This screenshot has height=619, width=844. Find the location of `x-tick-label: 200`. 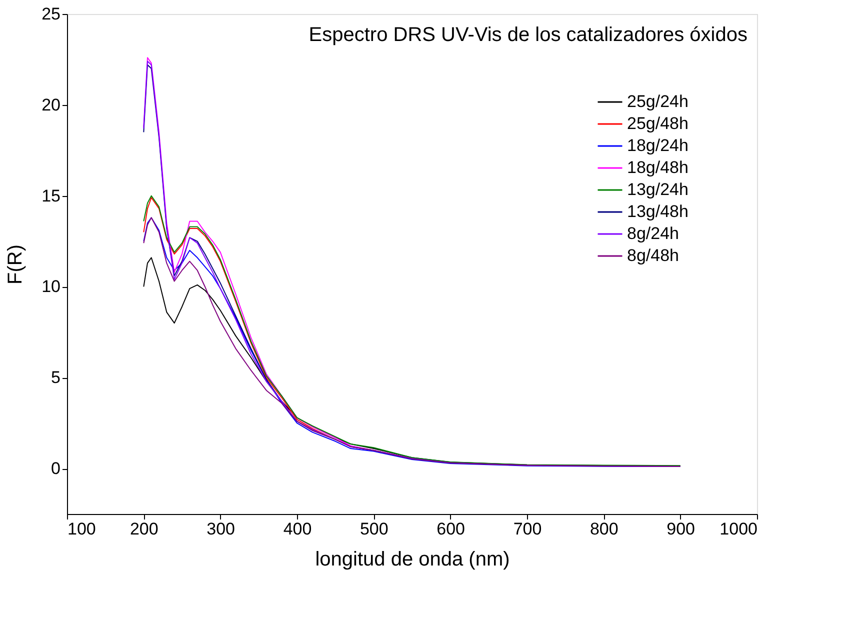

x-tick-label: 200 is located at coordinates (144, 529).